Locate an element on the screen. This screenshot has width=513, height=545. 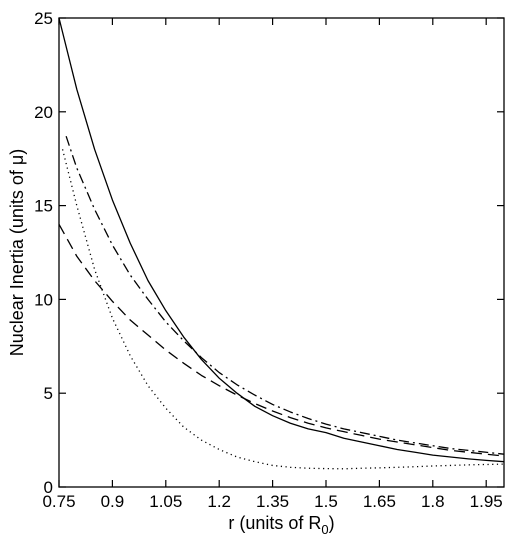
y-tick-label: 15 is located at coordinates (43, 206).